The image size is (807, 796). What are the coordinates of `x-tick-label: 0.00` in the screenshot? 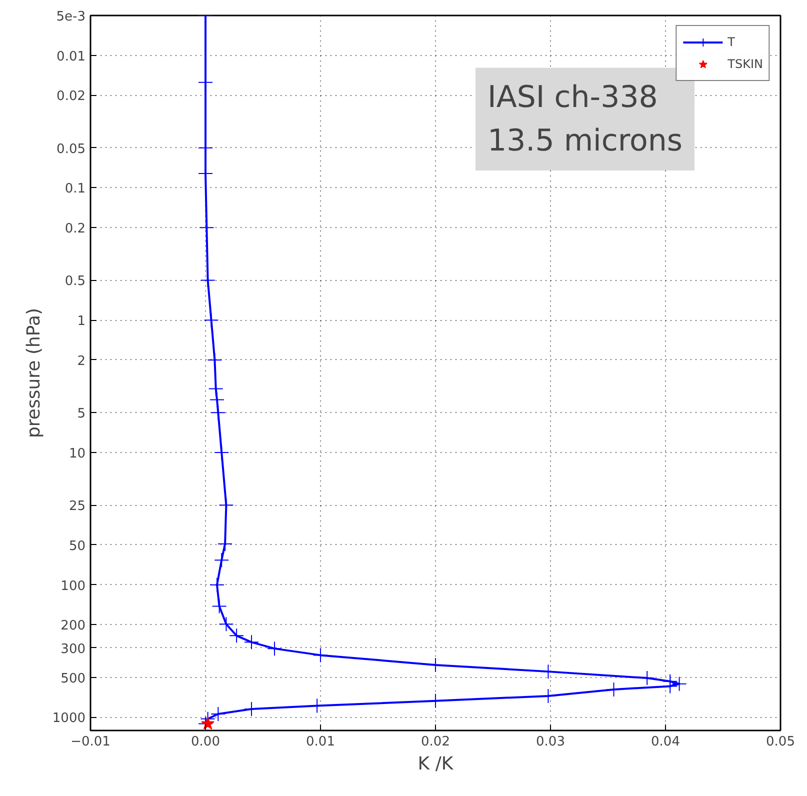 It's located at (205, 742).